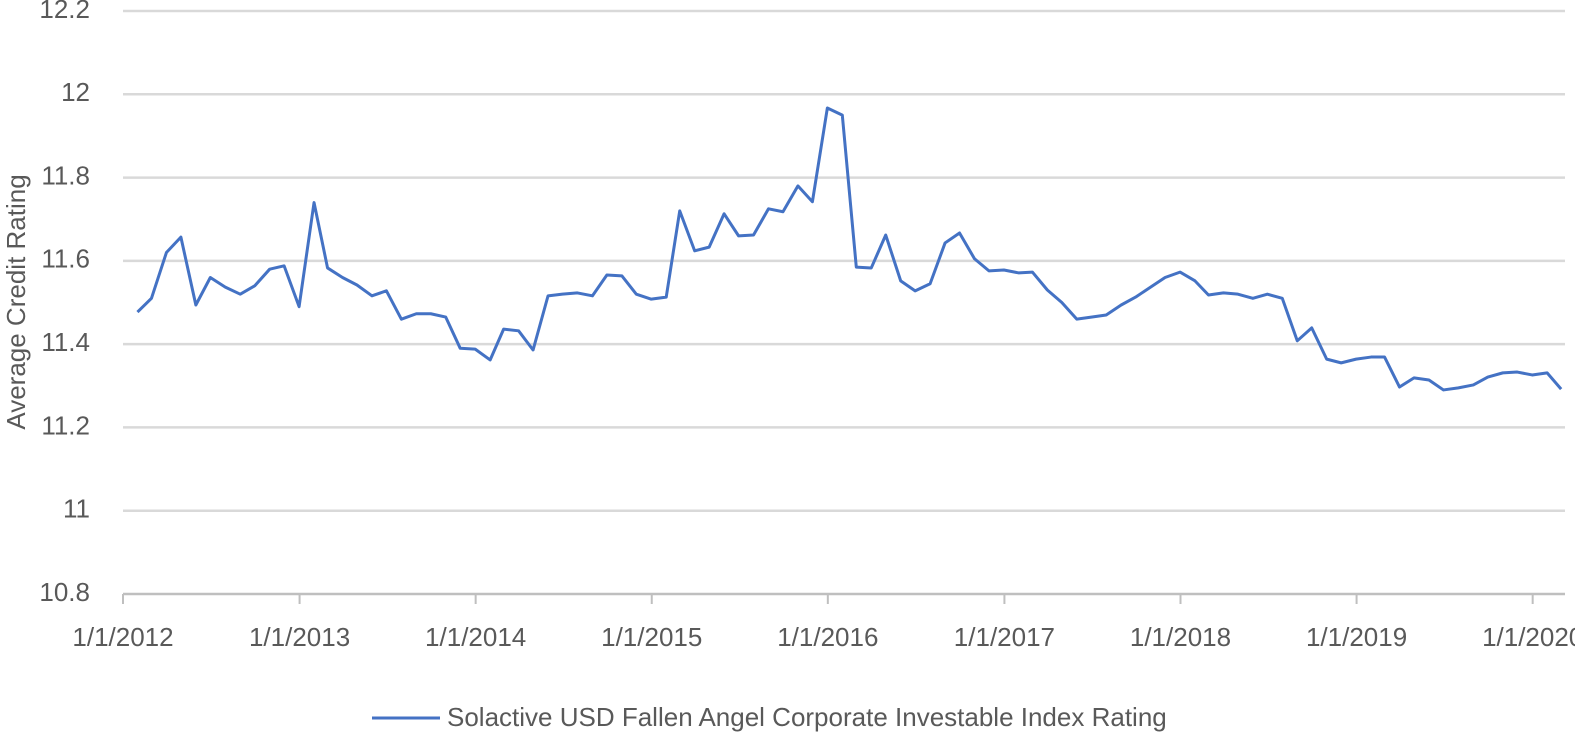 Image resolution: width=1575 pixels, height=738 pixels. Describe the element at coordinates (651, 637) in the screenshot. I see `x-tick-label: 1/1/2015` at that location.